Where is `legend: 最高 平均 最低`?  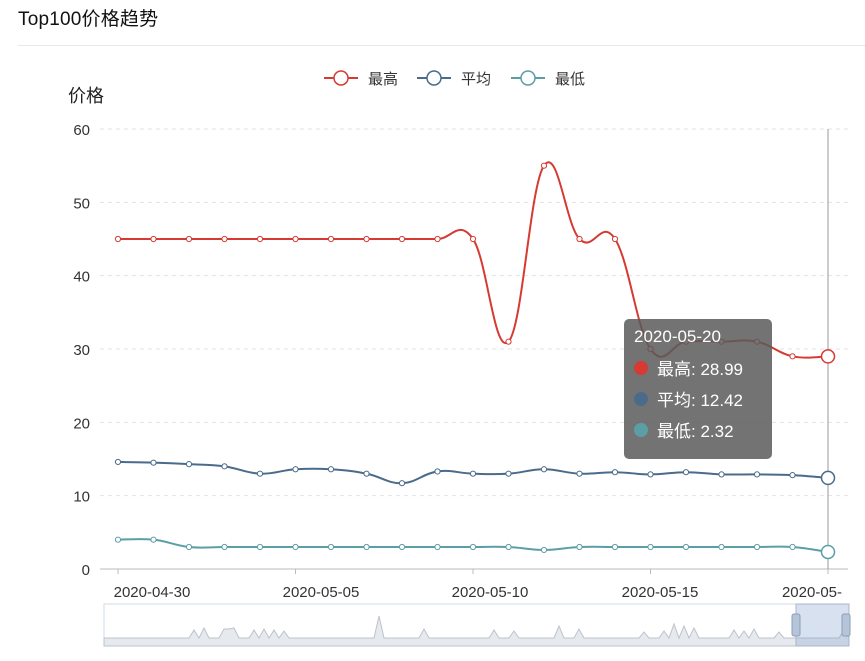 legend: 最高 平均 最低 is located at coordinates (454, 79).